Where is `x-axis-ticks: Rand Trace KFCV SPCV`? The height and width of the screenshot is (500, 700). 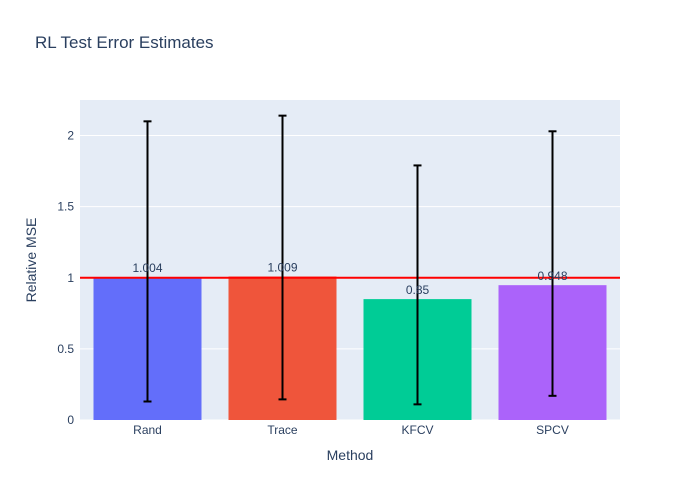
x-axis-ticks: Rand Trace KFCV SPCV is located at coordinates (351, 430).